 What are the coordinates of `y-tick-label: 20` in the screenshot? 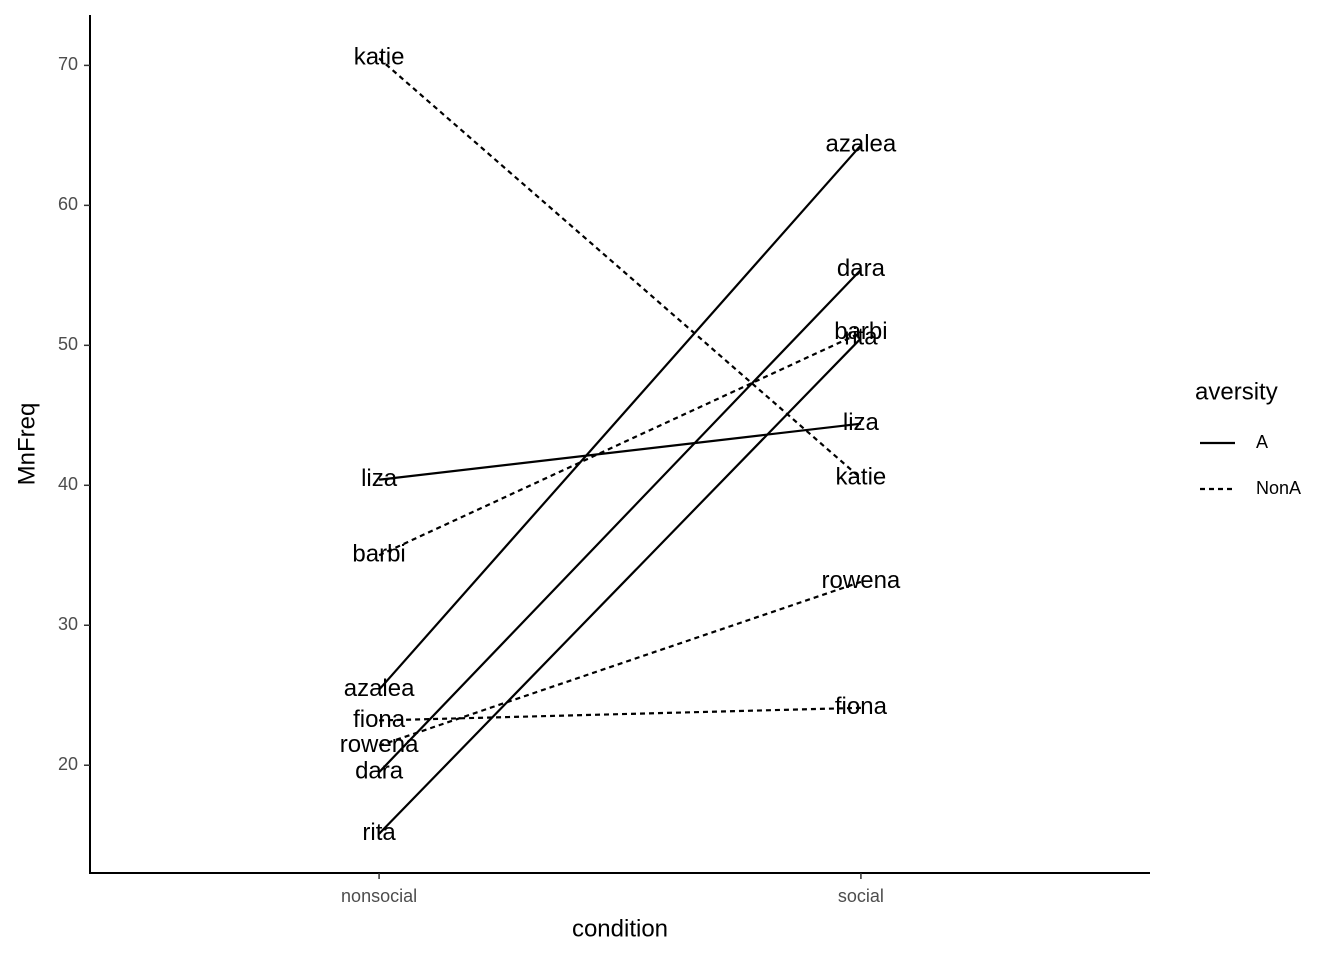 It's located at (68, 764).